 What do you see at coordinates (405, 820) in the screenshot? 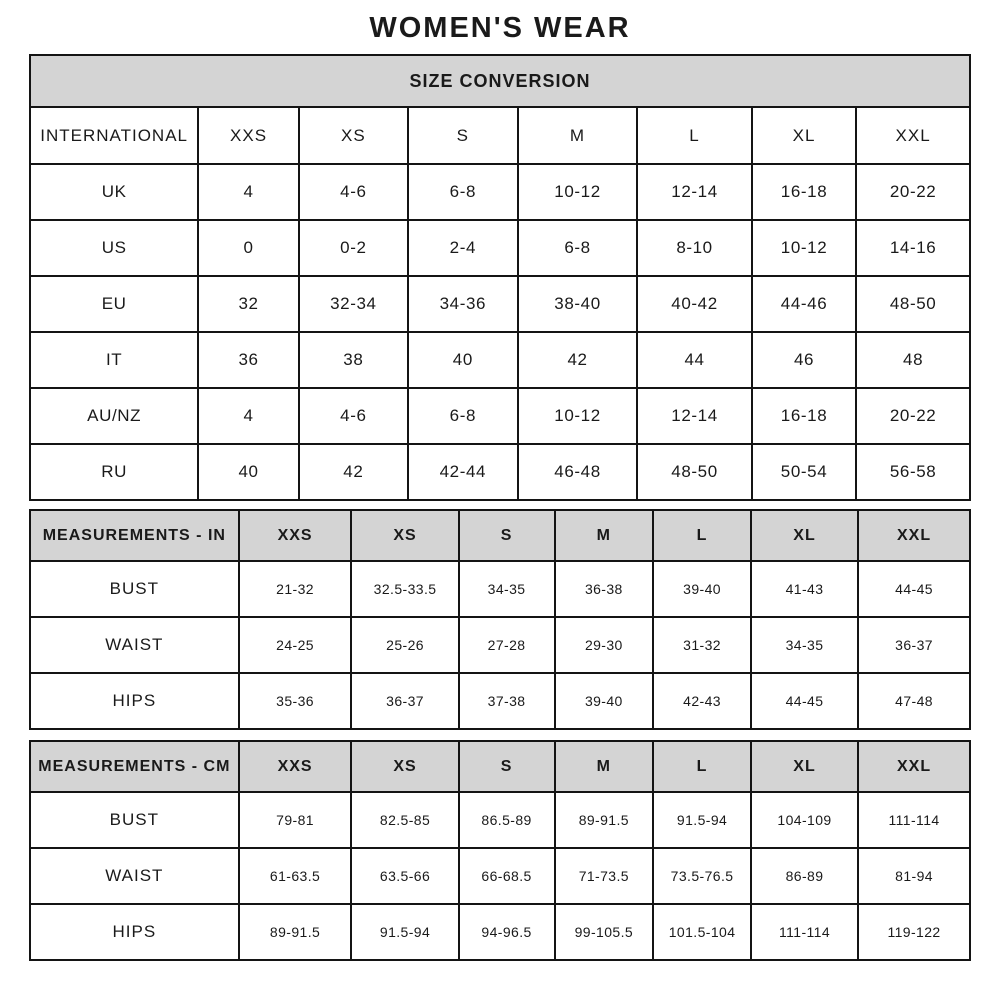
I see `measurement-cell: 82.5-85` at bounding box center [405, 820].